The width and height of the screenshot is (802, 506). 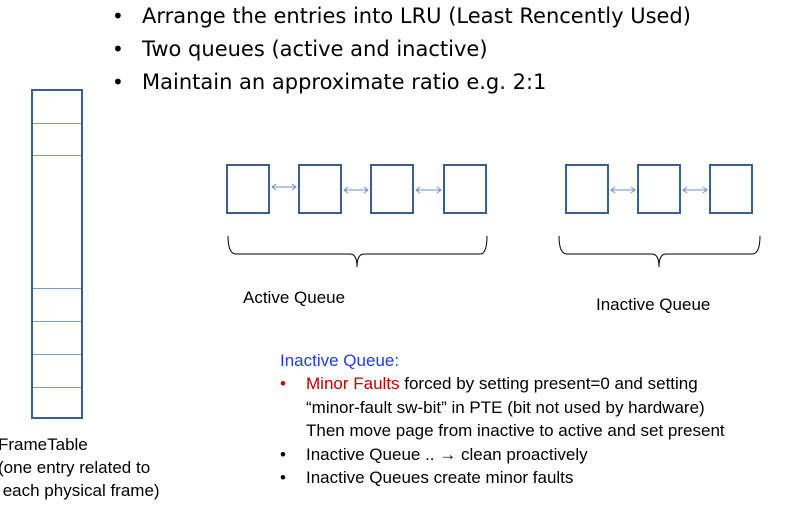 I want to click on frame-table-label-line: each physical frame), so click(x=80, y=490).